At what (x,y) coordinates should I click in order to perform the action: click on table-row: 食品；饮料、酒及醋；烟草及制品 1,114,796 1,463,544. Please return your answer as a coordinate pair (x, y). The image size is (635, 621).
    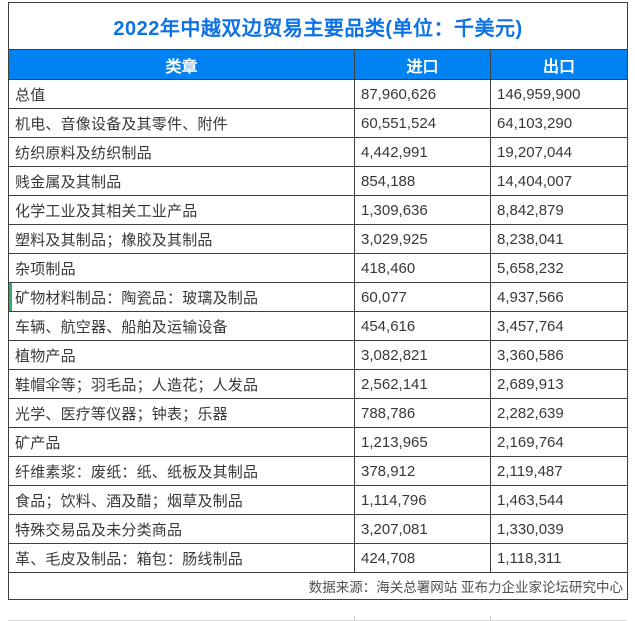
    Looking at the image, I should click on (318, 500).